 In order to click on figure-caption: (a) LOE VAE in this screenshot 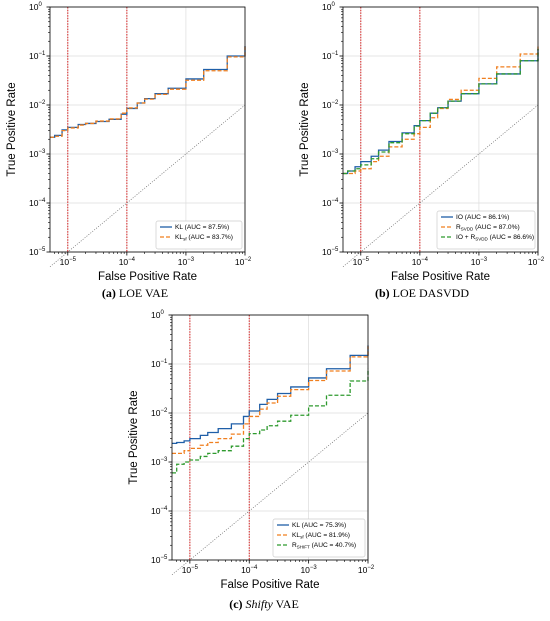, I will do `click(135, 293)`.